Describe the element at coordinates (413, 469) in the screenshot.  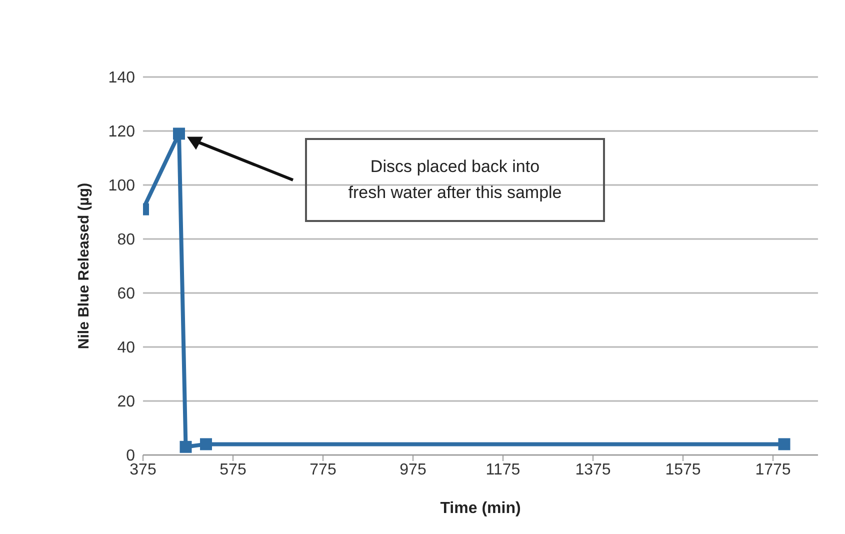
I see `x-tick-label: 975` at that location.